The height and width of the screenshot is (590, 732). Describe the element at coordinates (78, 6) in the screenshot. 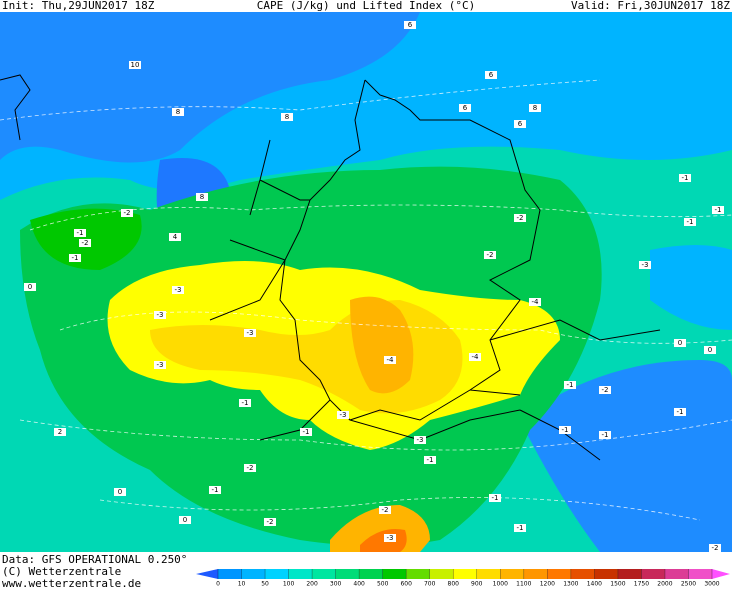

I see `init-time: Init: Thu,29JUN2017 18Z` at that location.